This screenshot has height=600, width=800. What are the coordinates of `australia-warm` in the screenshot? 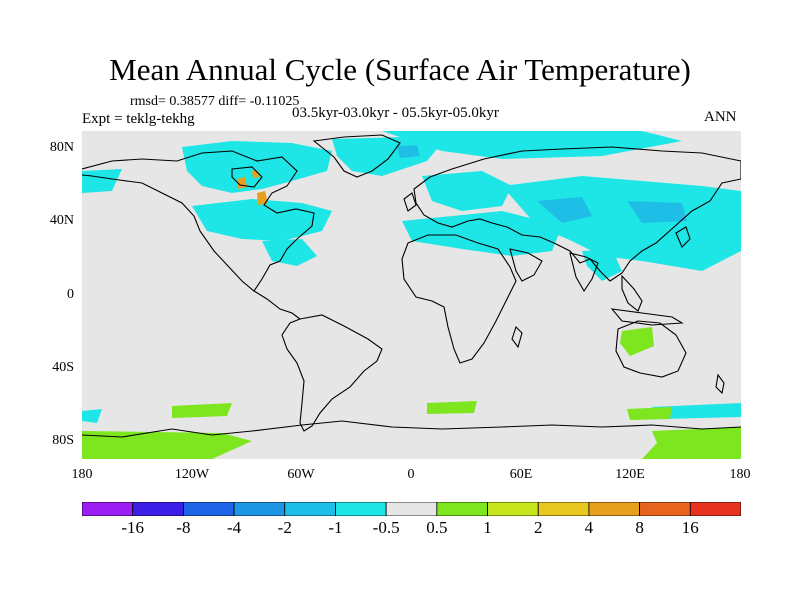 It's located at (637, 341).